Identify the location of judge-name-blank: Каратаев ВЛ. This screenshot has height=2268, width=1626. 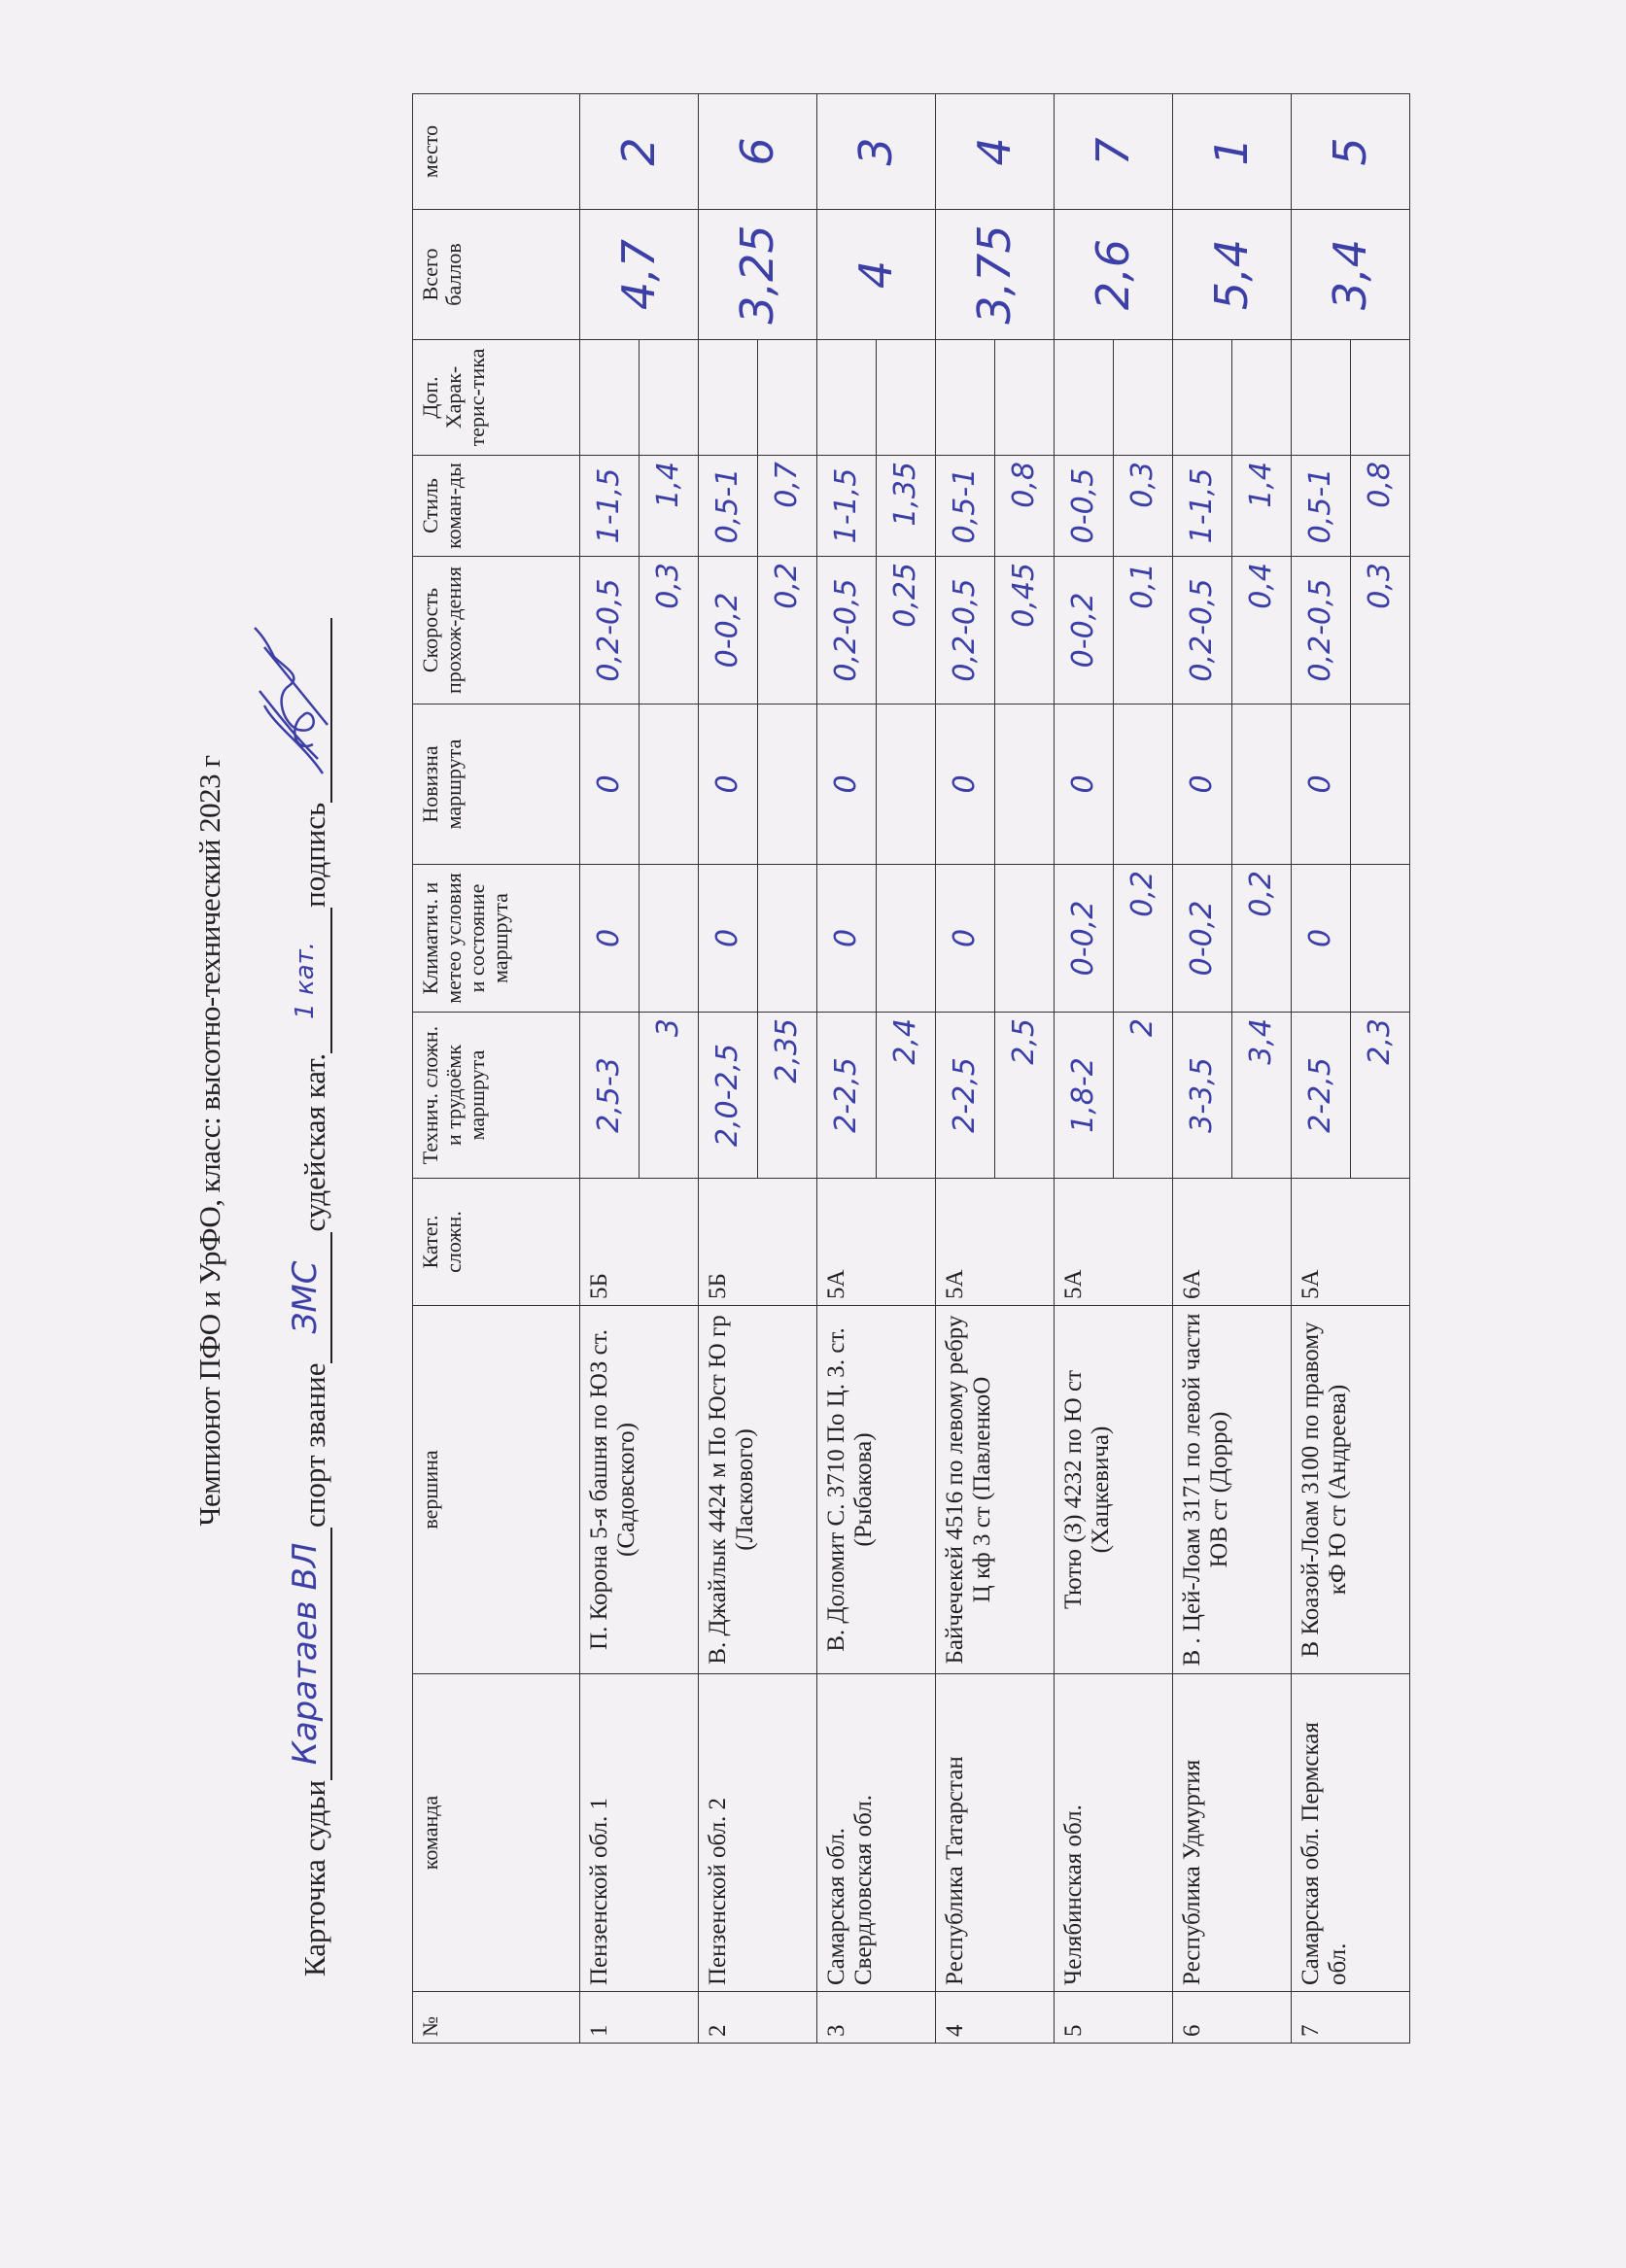
(308, 1653).